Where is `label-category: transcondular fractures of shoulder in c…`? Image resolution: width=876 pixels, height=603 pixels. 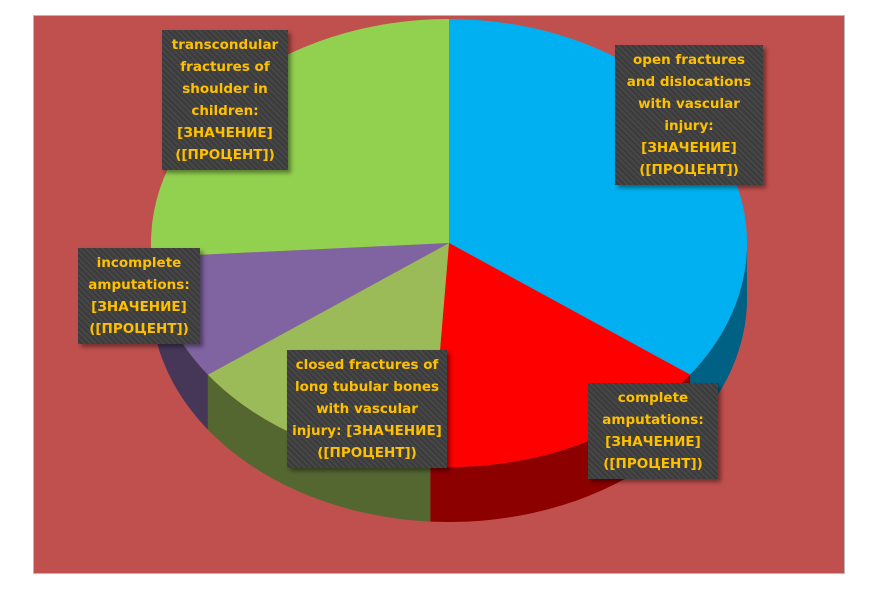
label-category: transcondular fractures of shoulder in c… is located at coordinates (225, 78).